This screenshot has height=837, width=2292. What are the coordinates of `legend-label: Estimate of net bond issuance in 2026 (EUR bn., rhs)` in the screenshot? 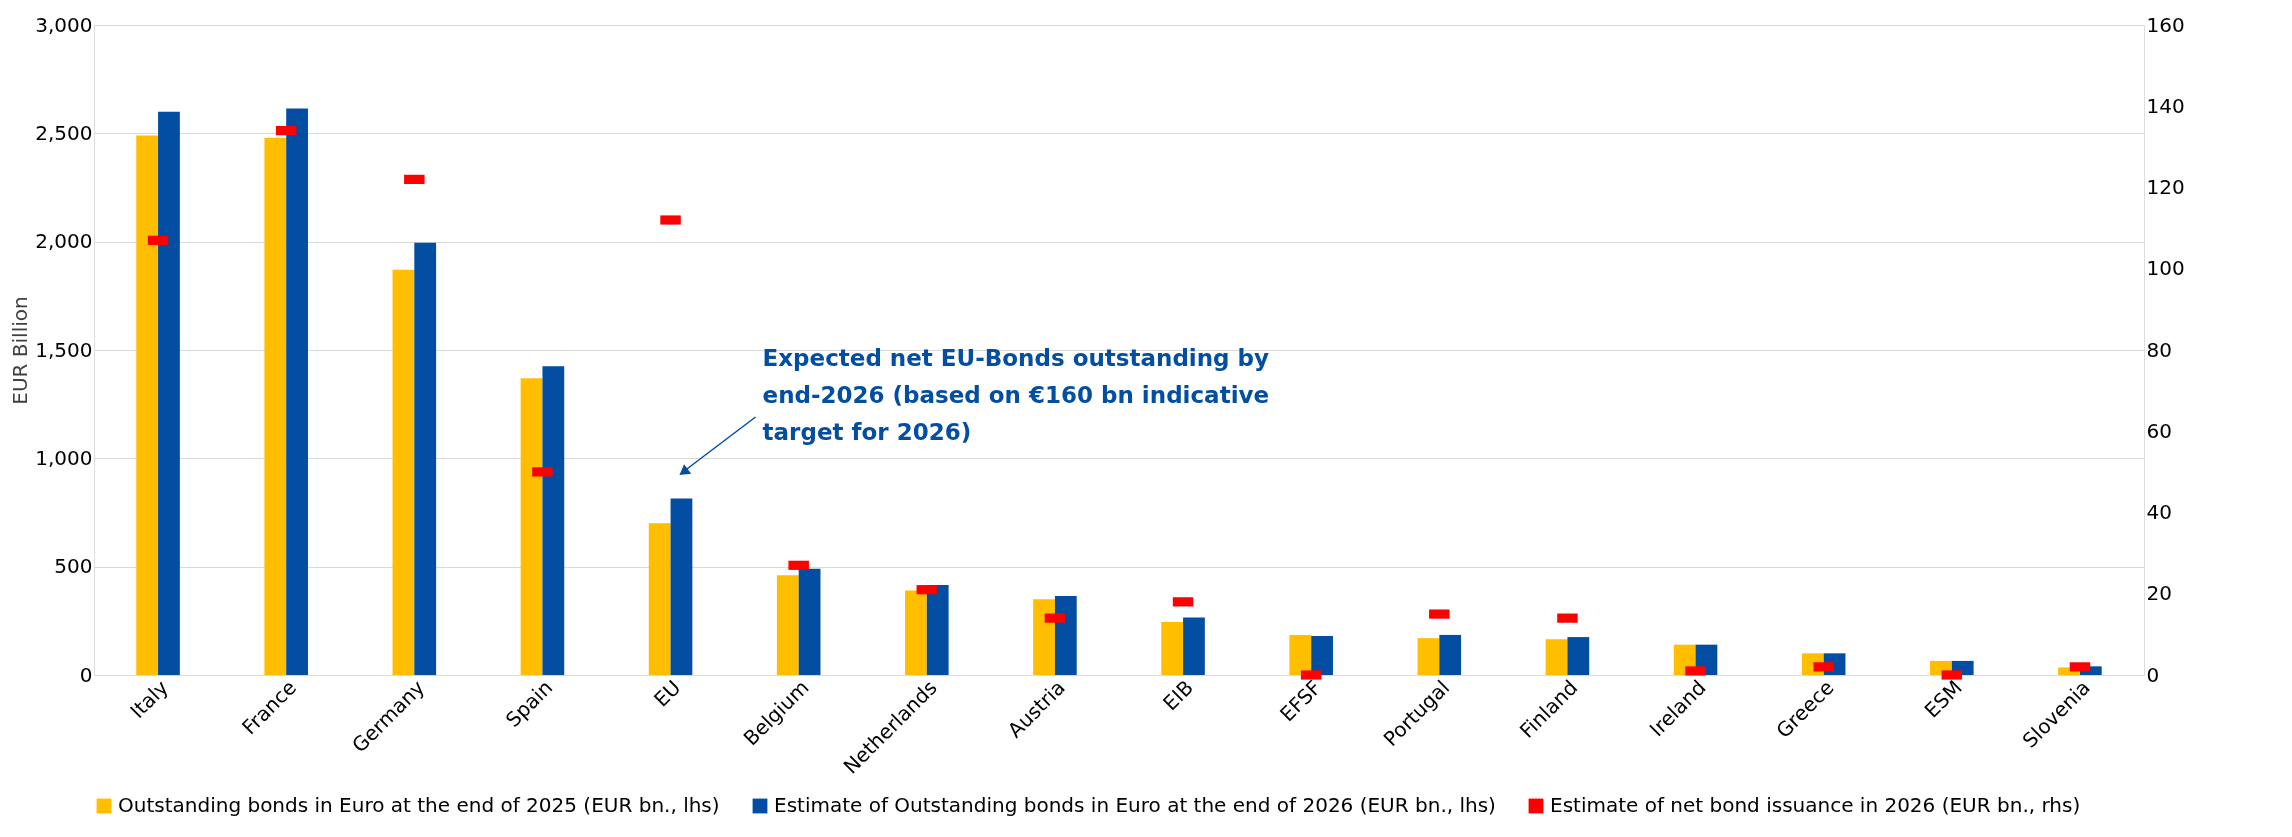 It's located at (1815, 805).